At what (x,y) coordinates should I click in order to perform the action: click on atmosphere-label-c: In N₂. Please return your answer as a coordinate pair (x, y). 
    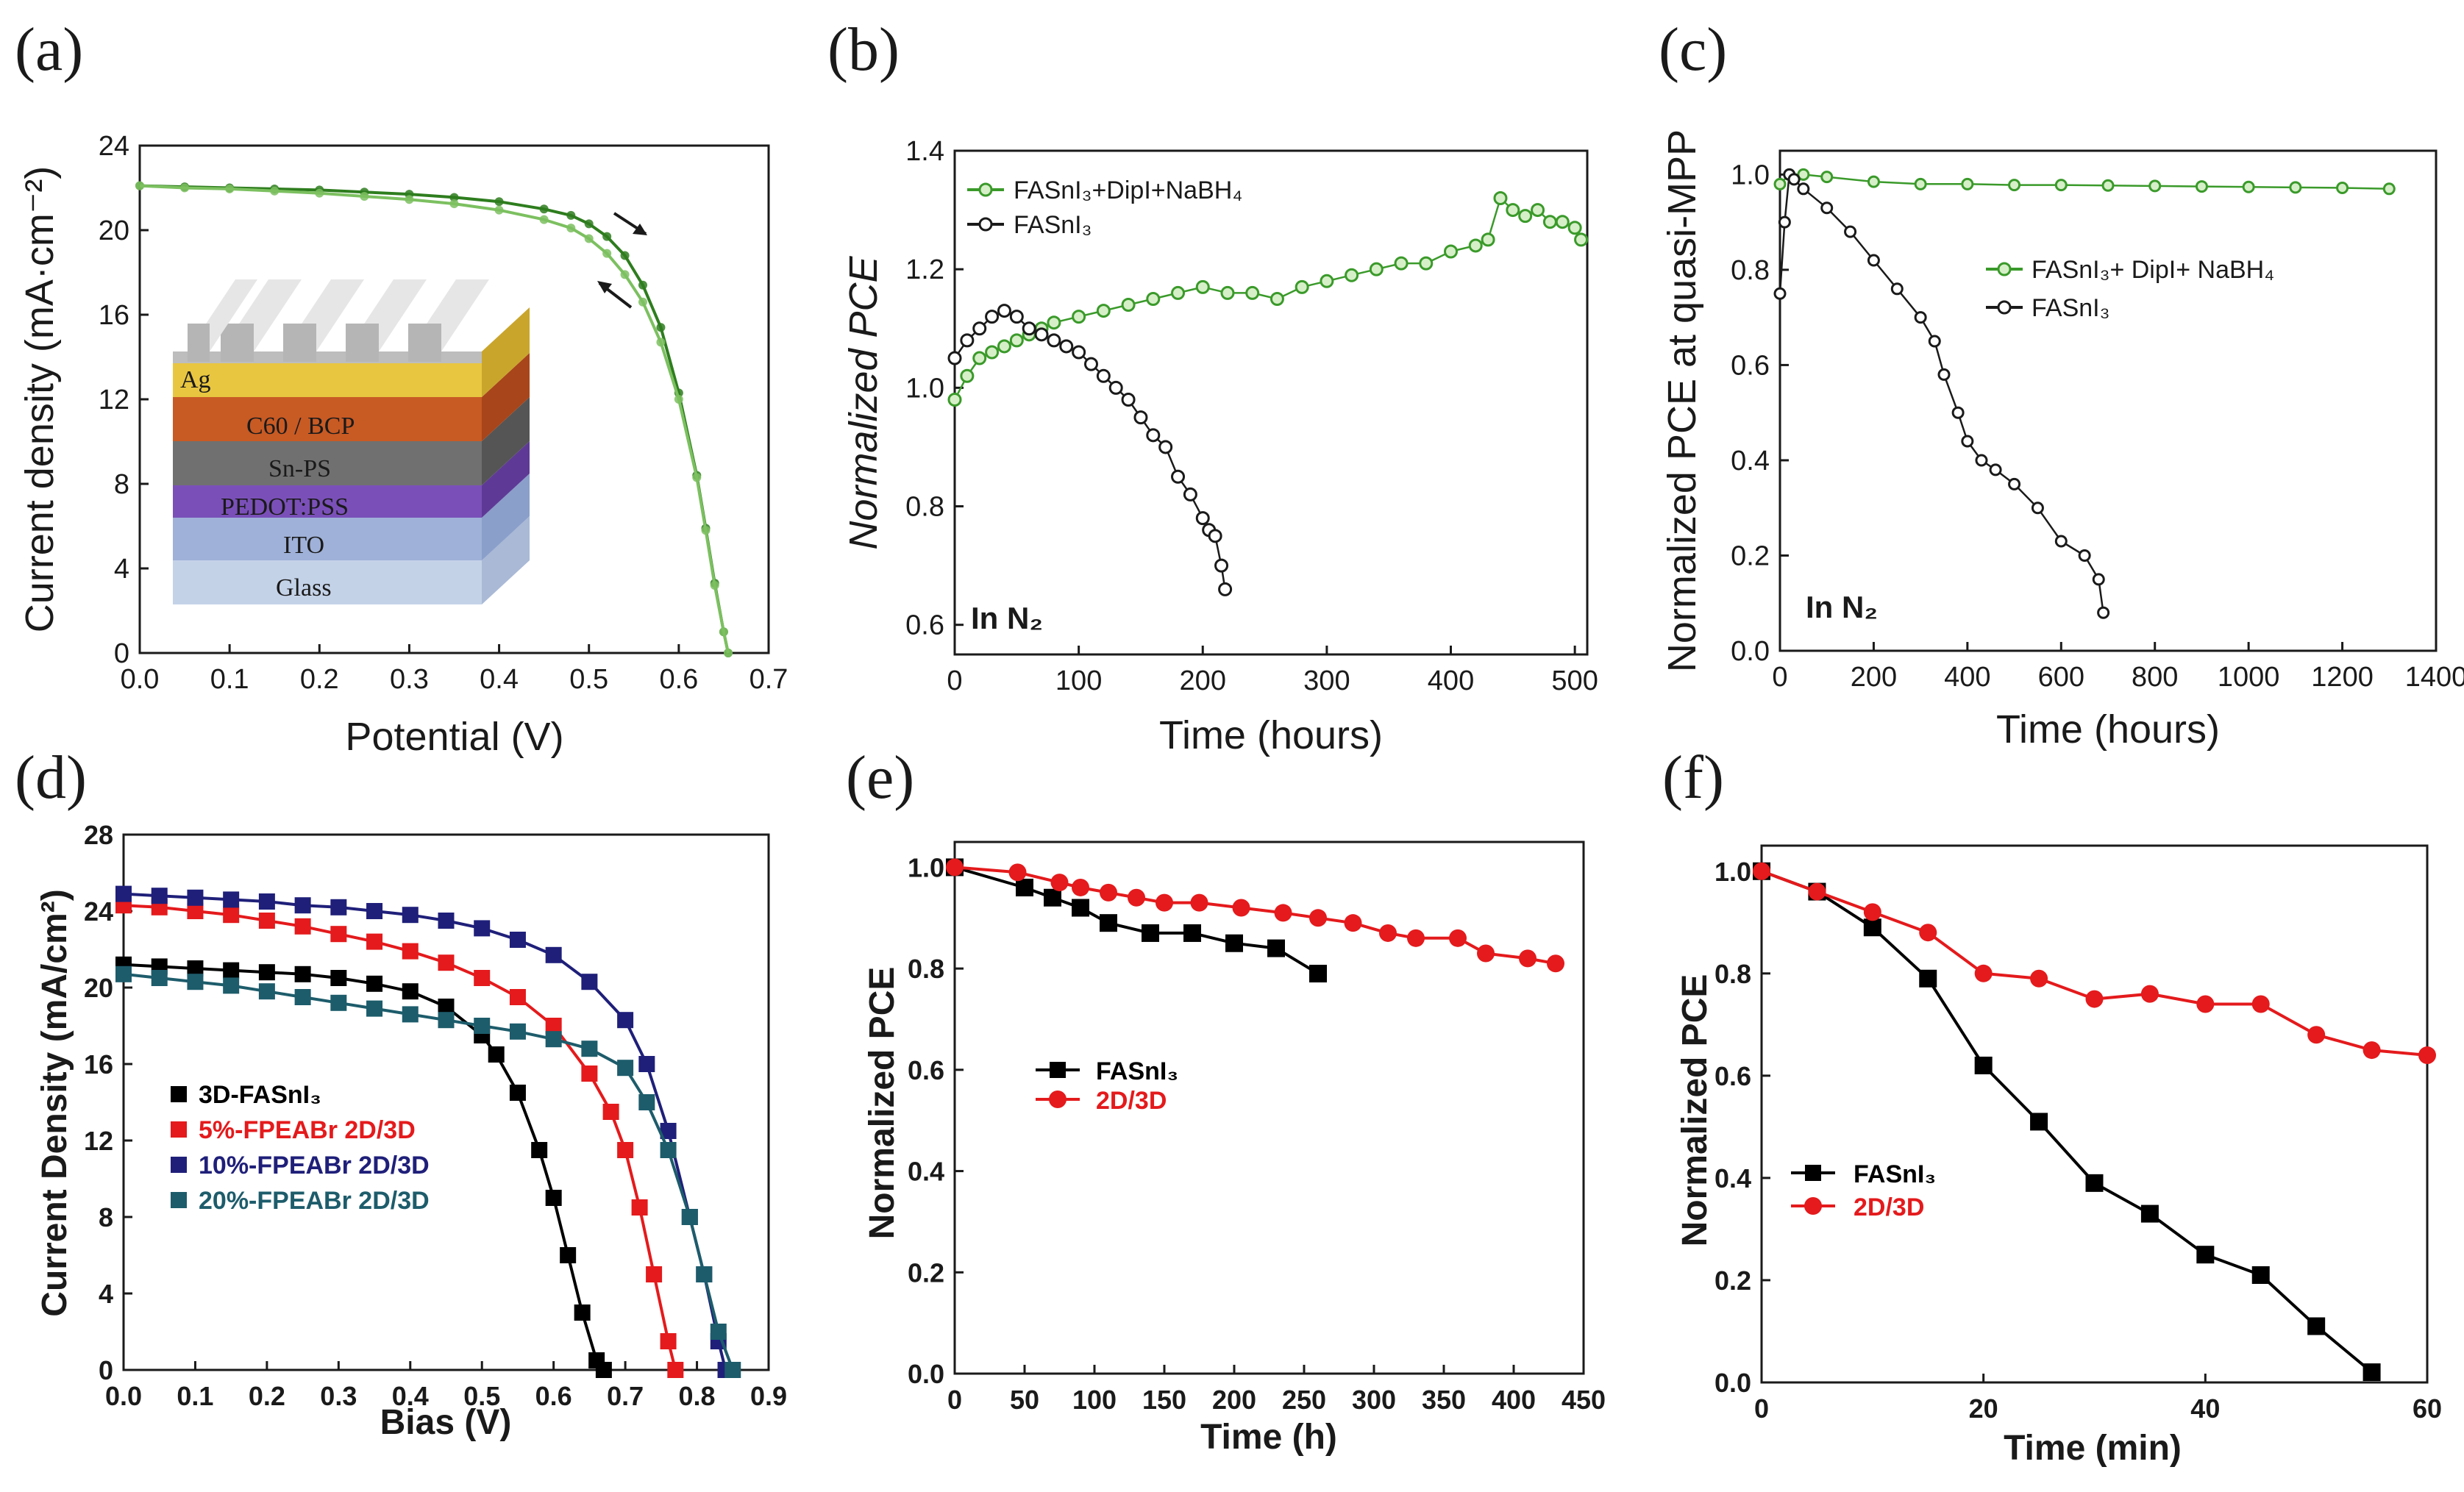
    Looking at the image, I should click on (1842, 607).